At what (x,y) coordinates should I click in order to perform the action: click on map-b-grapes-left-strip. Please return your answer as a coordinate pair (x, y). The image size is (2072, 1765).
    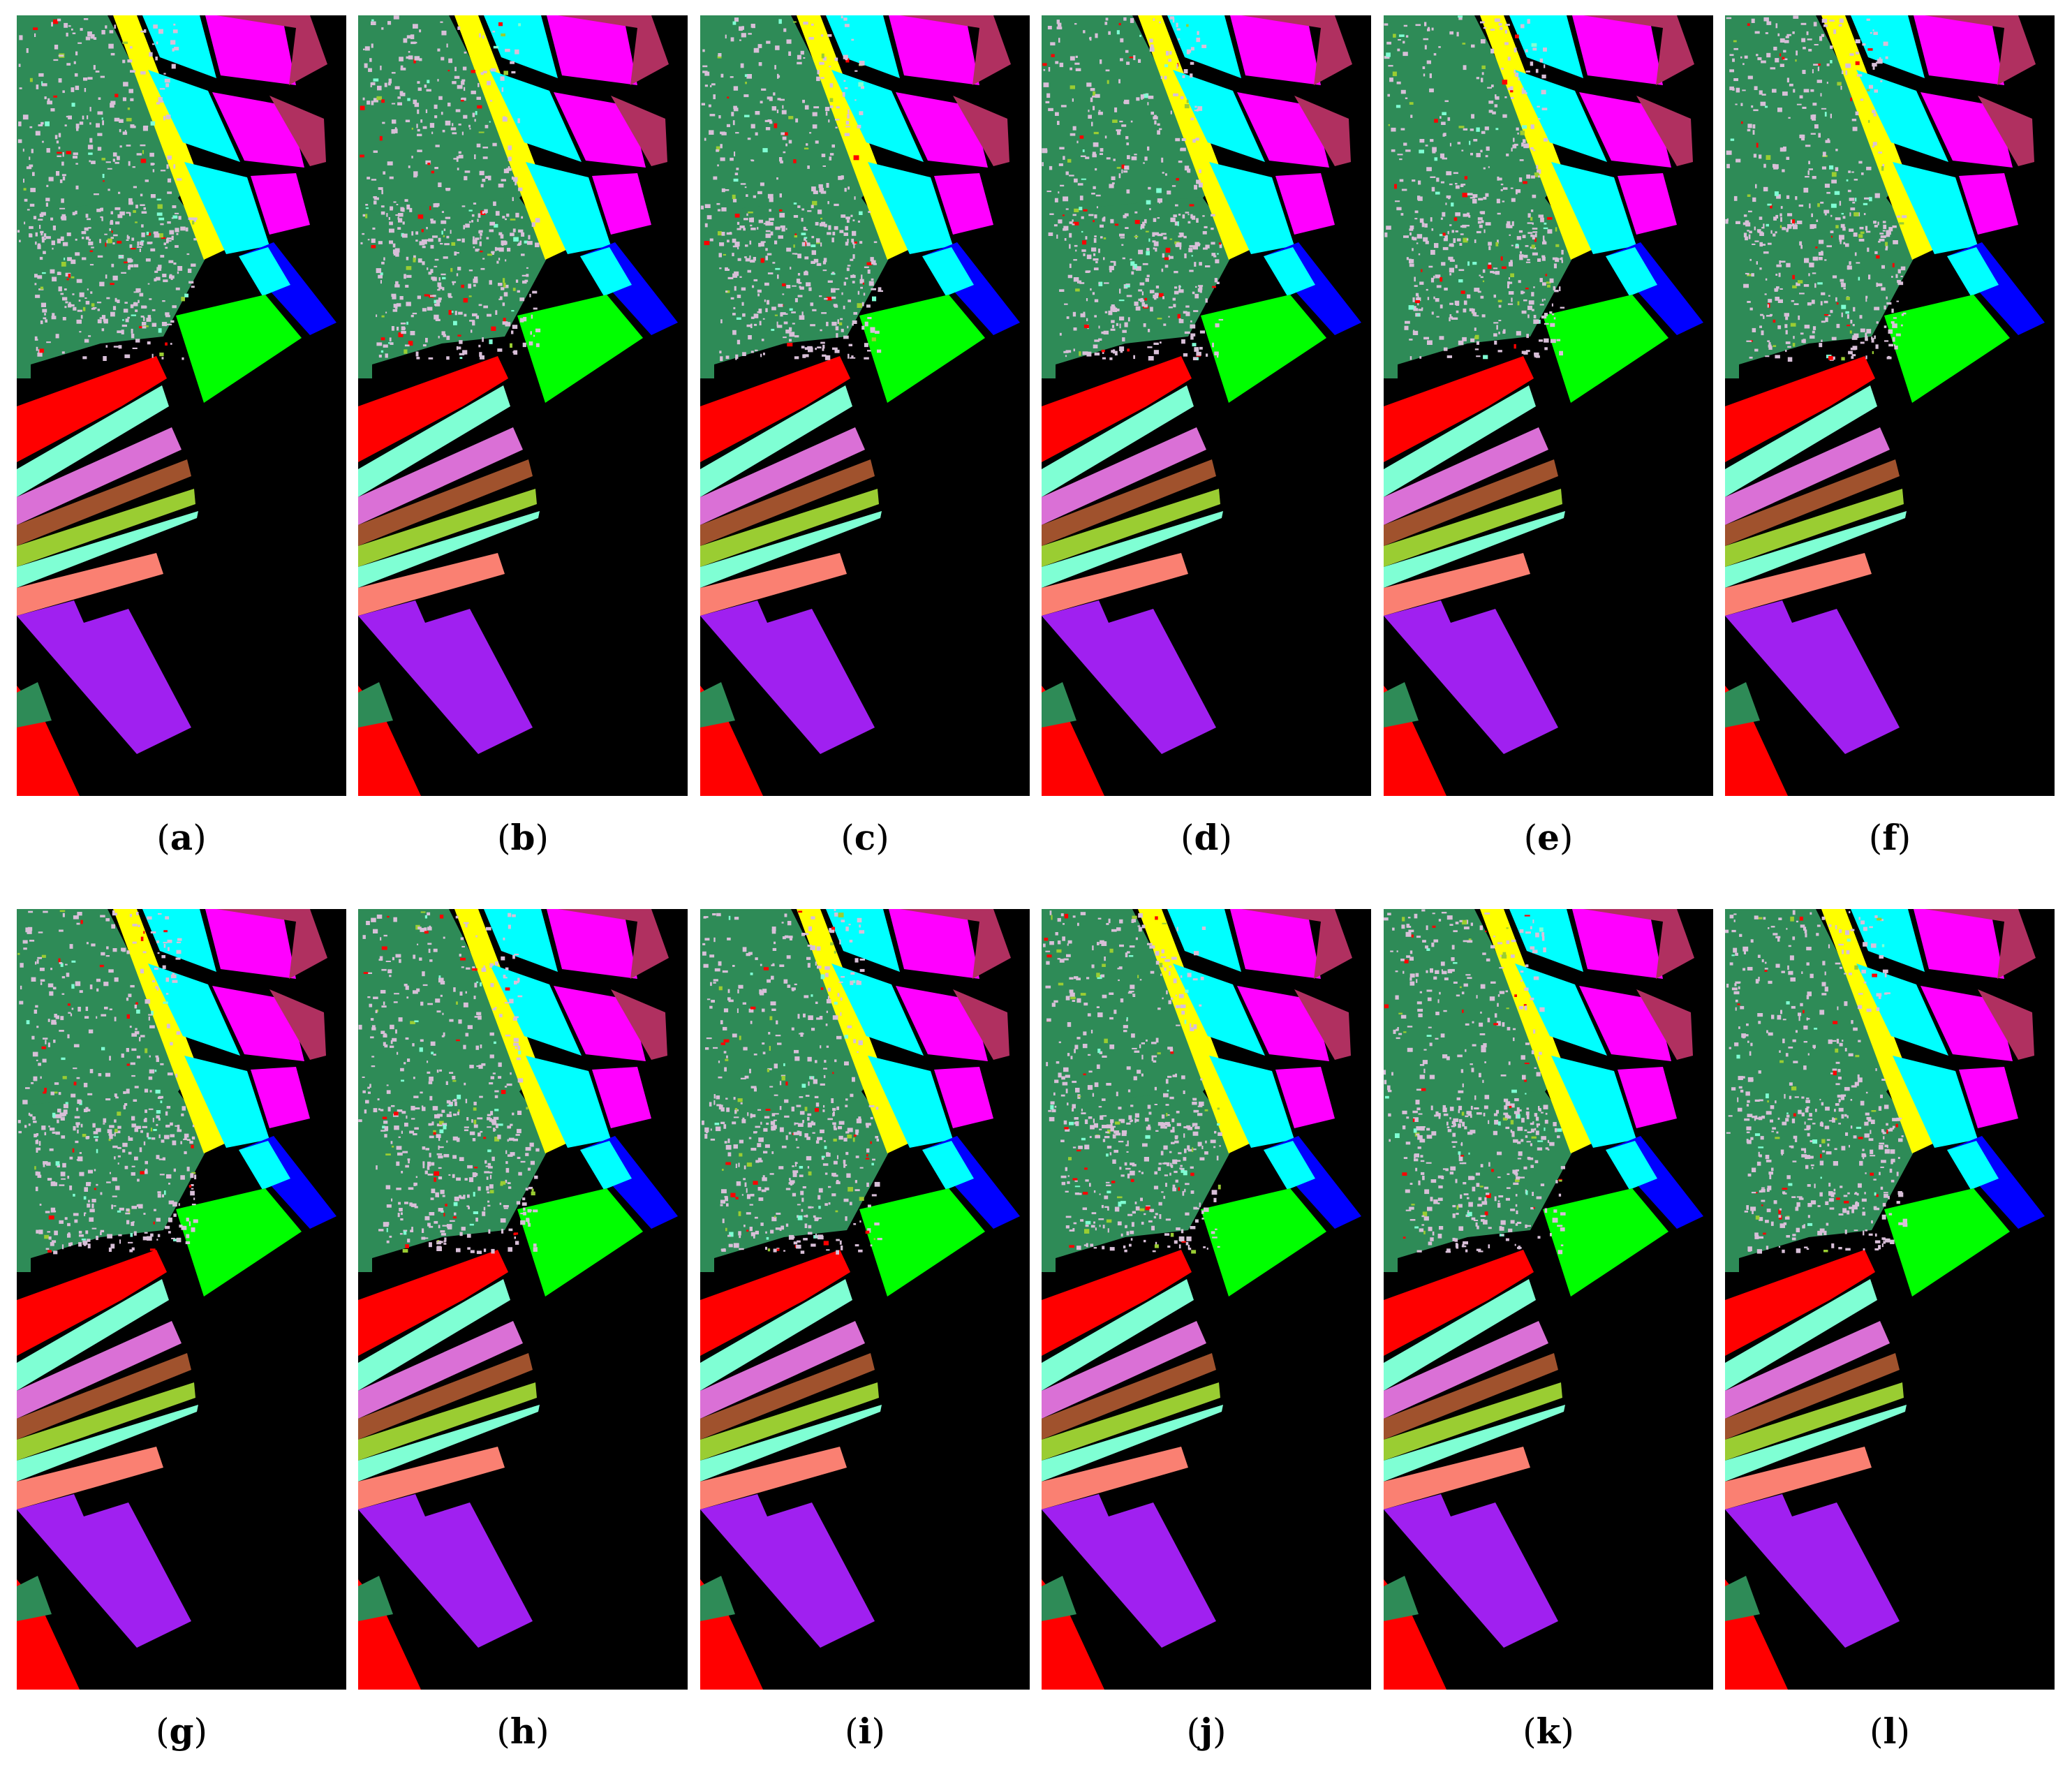
    Looking at the image, I should click on (365, 312).